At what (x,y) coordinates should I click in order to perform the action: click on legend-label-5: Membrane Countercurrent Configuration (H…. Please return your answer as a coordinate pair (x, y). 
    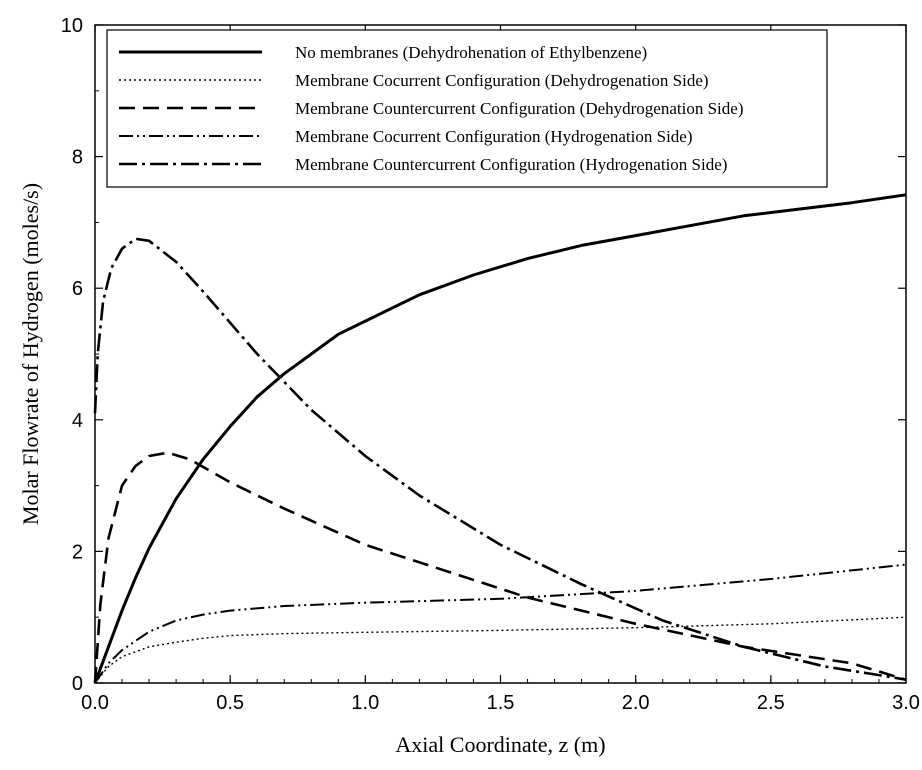
    Looking at the image, I should click on (511, 164).